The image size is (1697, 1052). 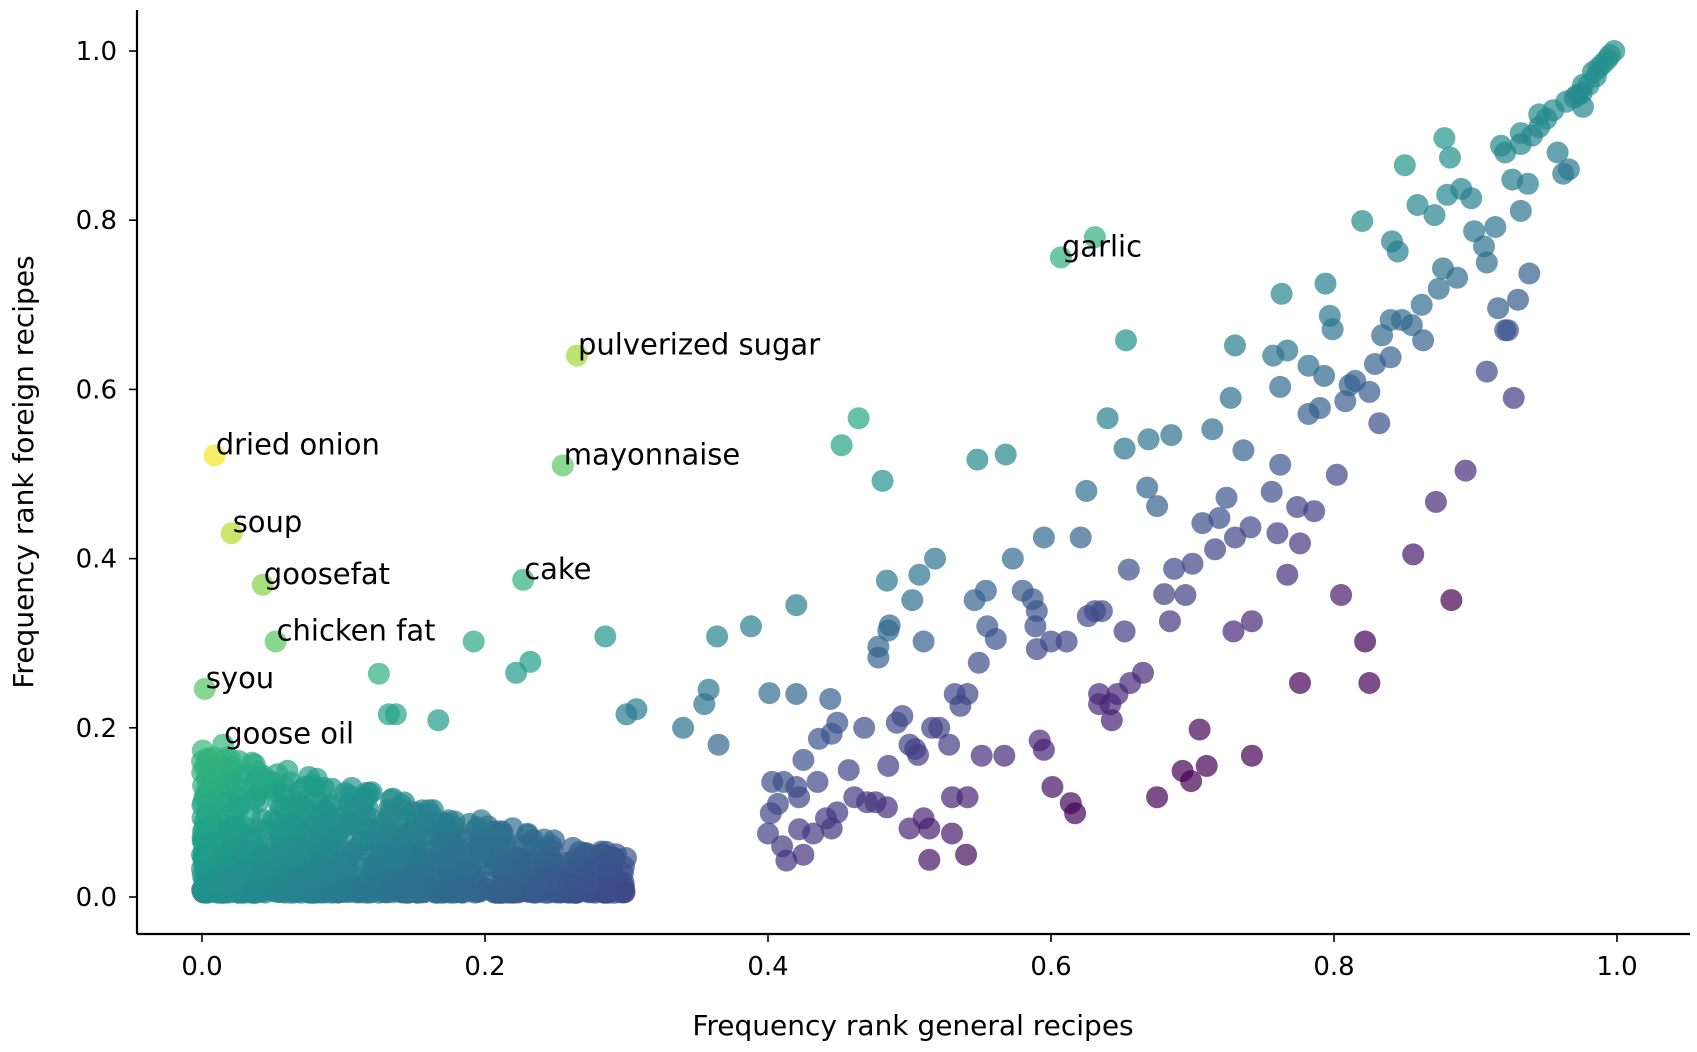 What do you see at coordinates (23, 471) in the screenshot?
I see `y-axis-label: Frequency rank foreign recipes` at bounding box center [23, 471].